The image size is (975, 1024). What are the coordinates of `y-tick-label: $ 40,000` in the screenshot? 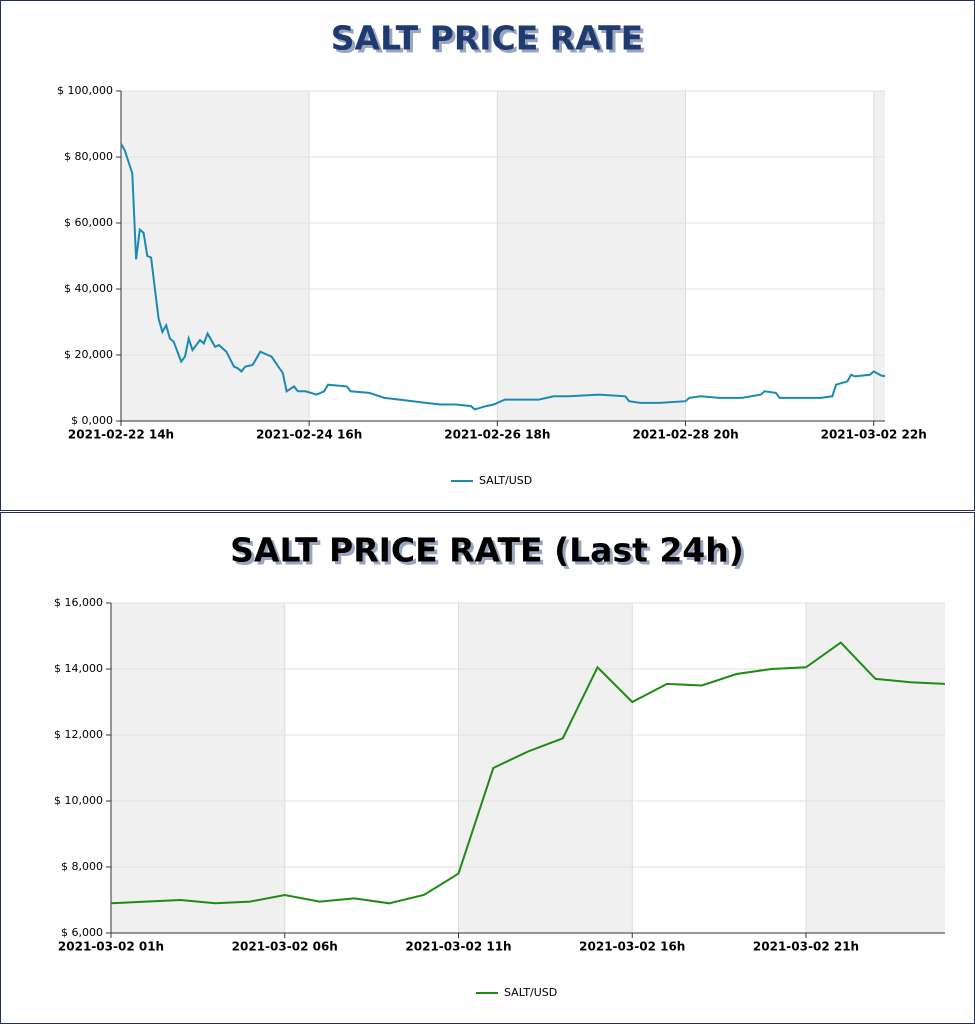 It's located at (88, 288).